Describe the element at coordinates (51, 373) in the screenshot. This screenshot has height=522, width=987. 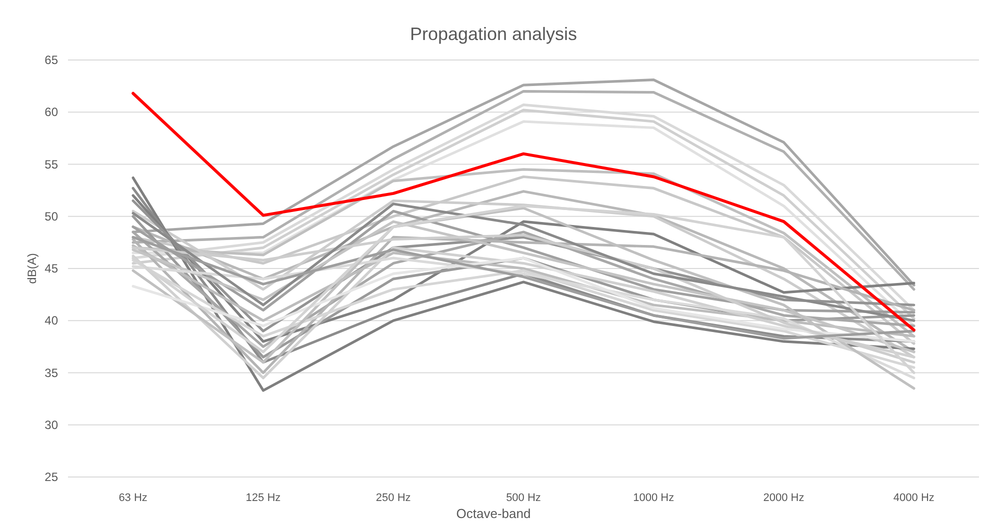
I see `y-tick-label: 35` at that location.